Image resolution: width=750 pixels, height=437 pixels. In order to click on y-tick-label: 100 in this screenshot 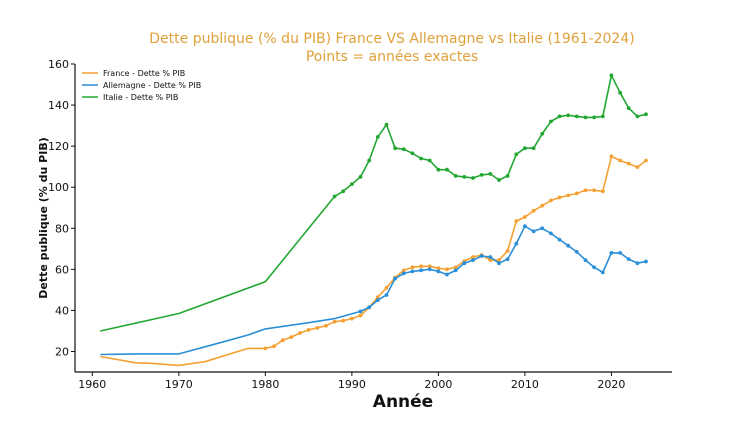, I will do `click(58, 187)`.